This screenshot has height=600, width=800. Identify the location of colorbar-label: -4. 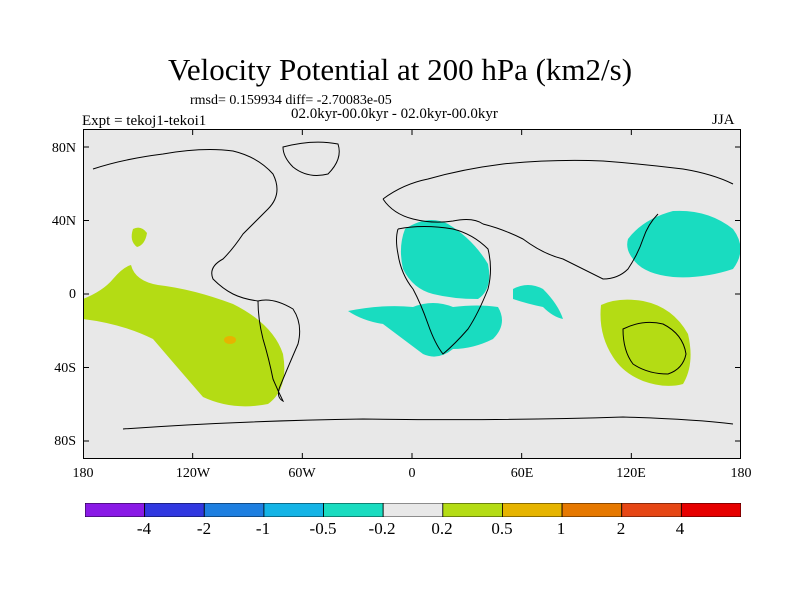
(144, 528).